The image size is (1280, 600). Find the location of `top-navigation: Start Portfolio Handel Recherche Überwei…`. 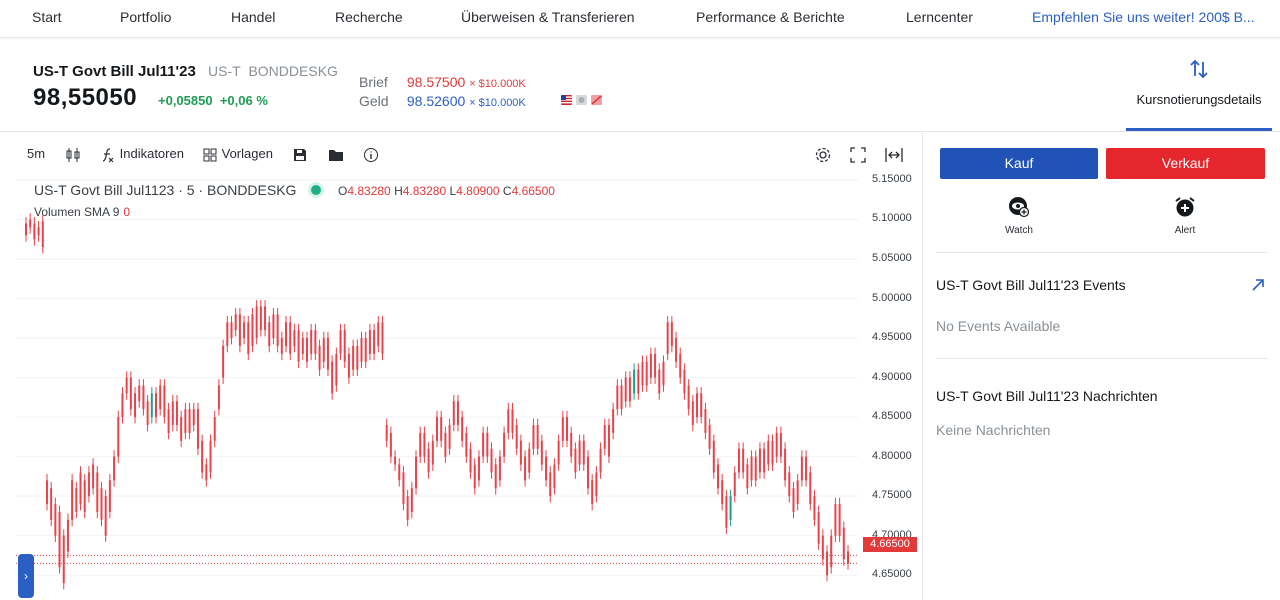

top-navigation: Start Portfolio Handel Recherche Überwei… is located at coordinates (640, 19).